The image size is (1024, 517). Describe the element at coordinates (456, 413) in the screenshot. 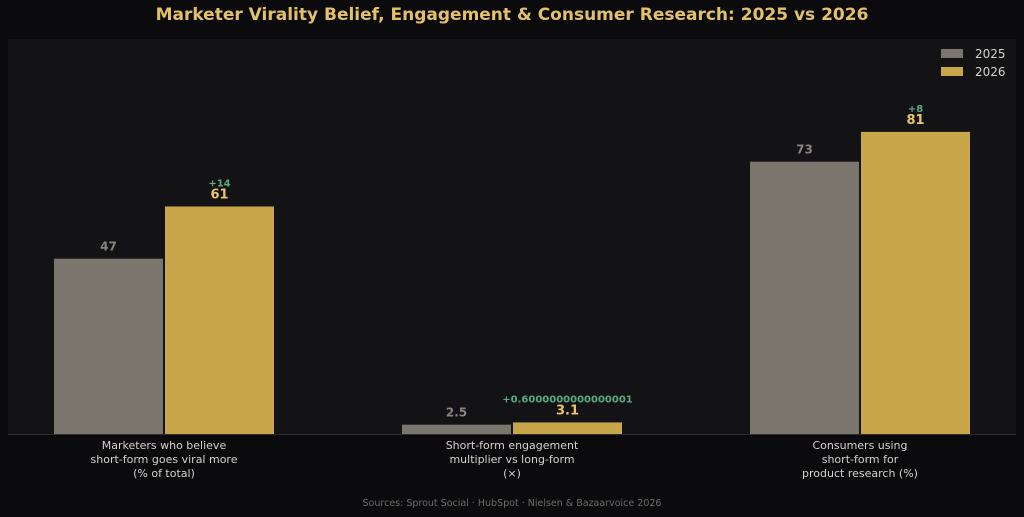

I see `value-label: 2.5` at that location.